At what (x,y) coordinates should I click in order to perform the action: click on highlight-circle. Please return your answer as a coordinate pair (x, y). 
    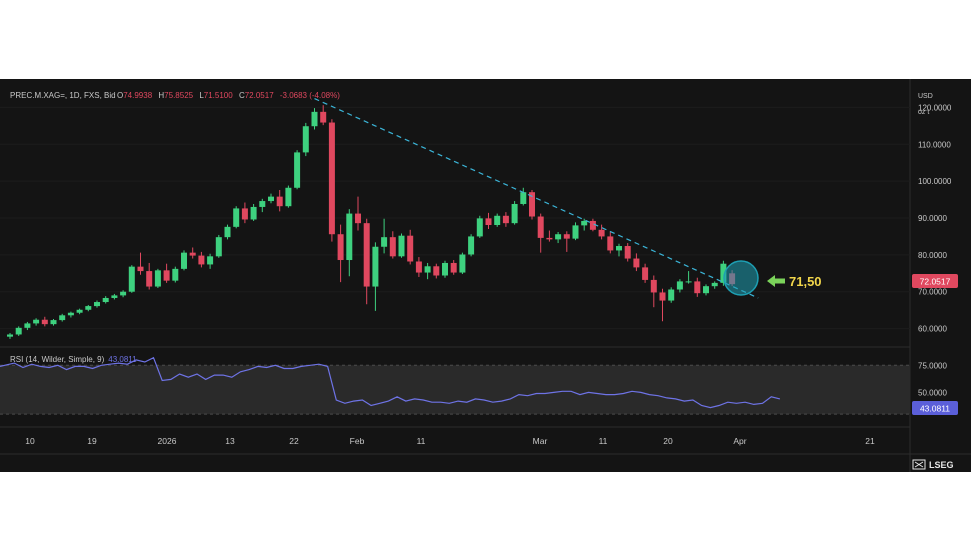
    Looking at the image, I should click on (741, 278).